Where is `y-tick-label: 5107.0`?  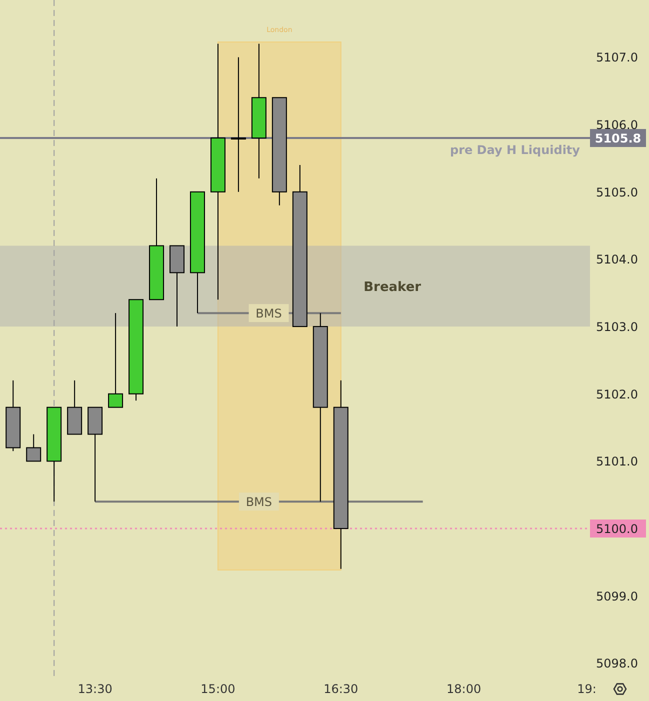
y-tick-label: 5107.0 is located at coordinates (617, 57).